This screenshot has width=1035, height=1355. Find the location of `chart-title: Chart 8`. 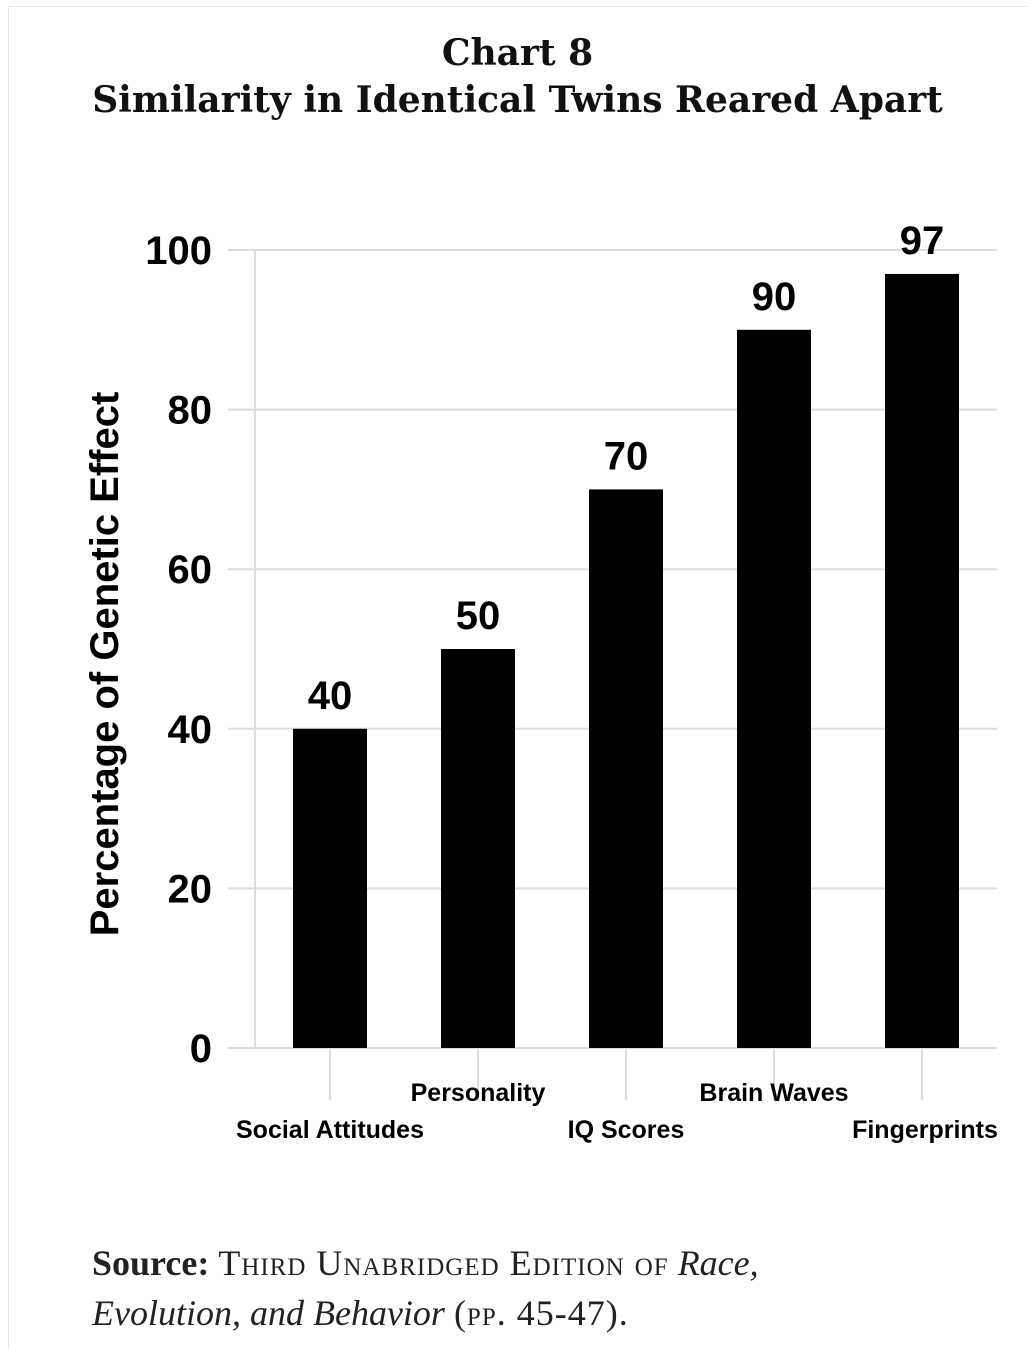

chart-title: Chart 8 is located at coordinates (517, 53).